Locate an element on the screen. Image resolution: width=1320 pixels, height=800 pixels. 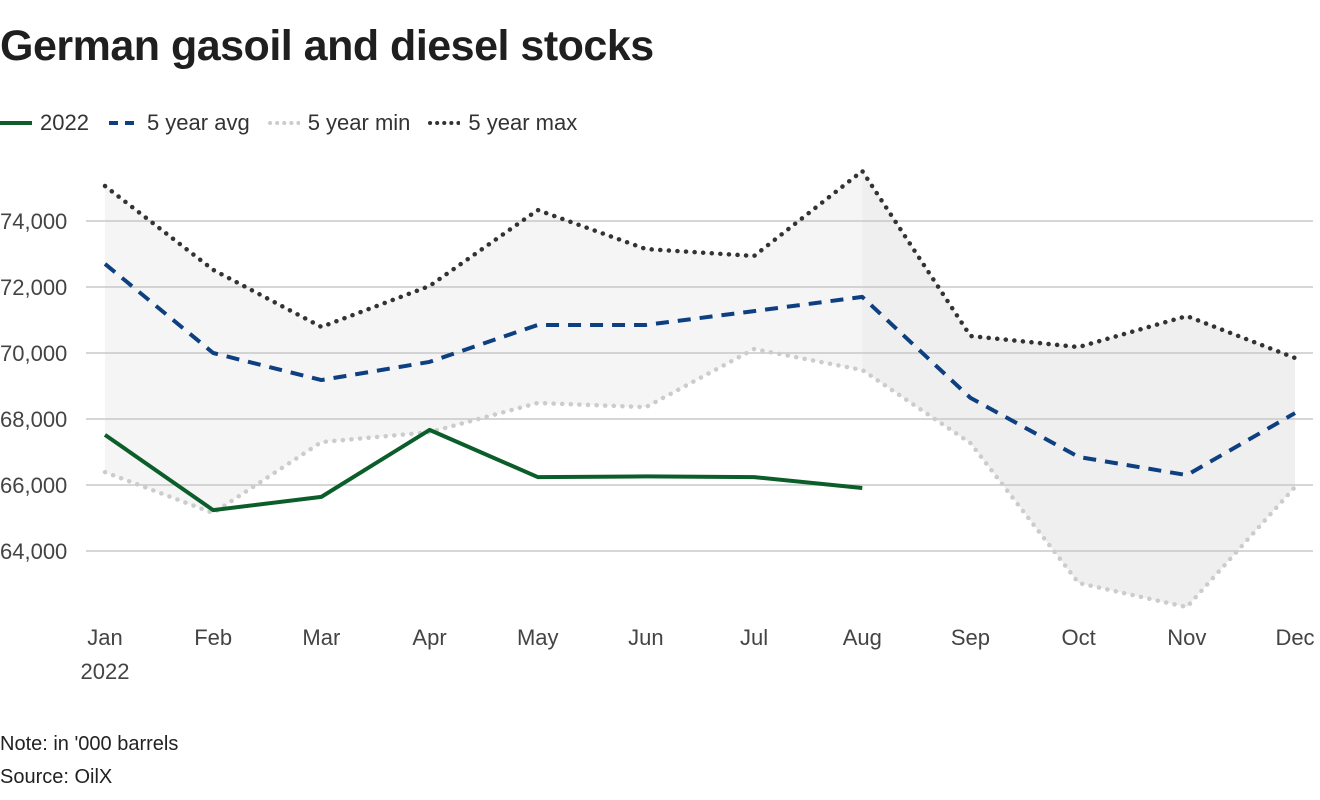
x-tick-label: Aug is located at coordinates (862, 637).